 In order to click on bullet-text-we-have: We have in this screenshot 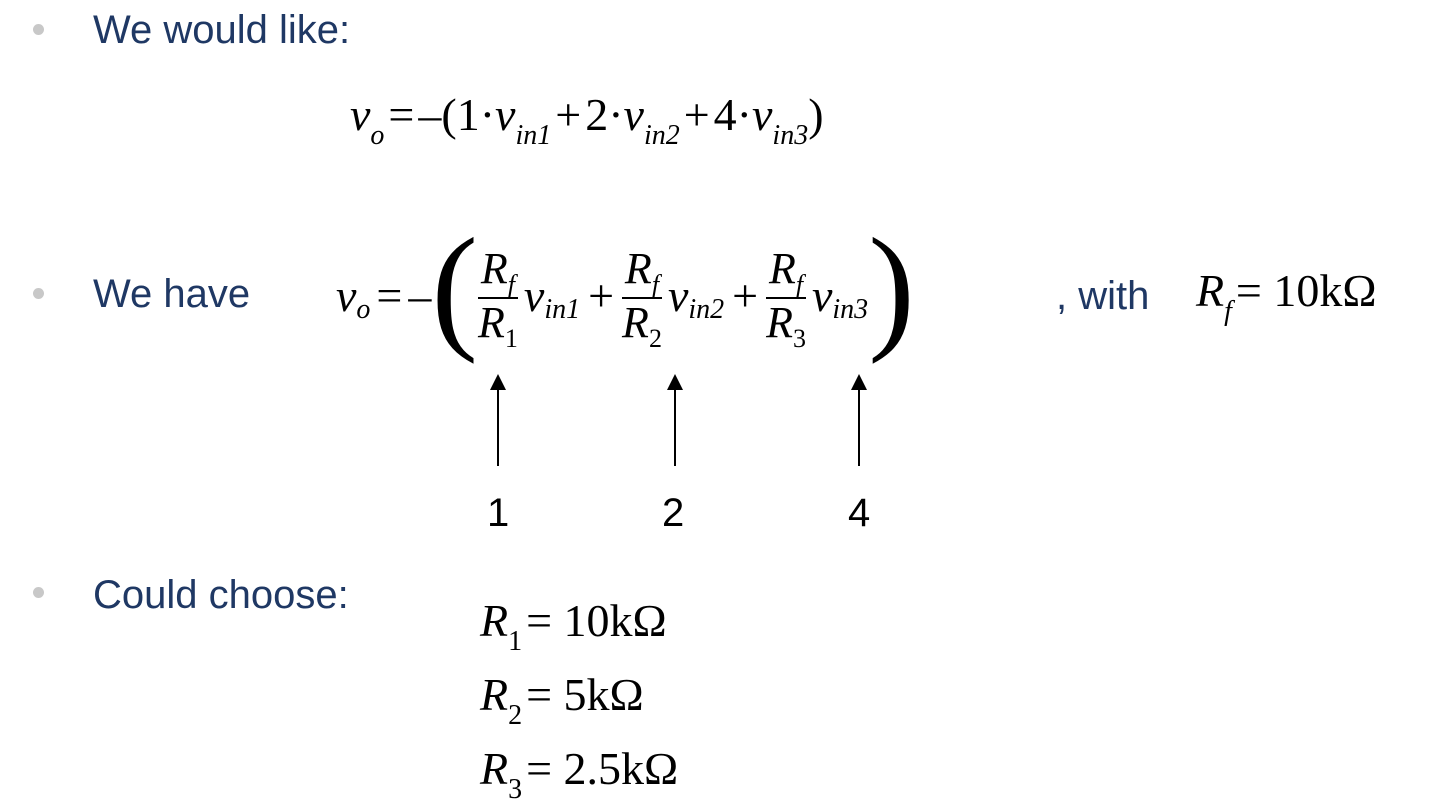, I will do `click(172, 294)`.